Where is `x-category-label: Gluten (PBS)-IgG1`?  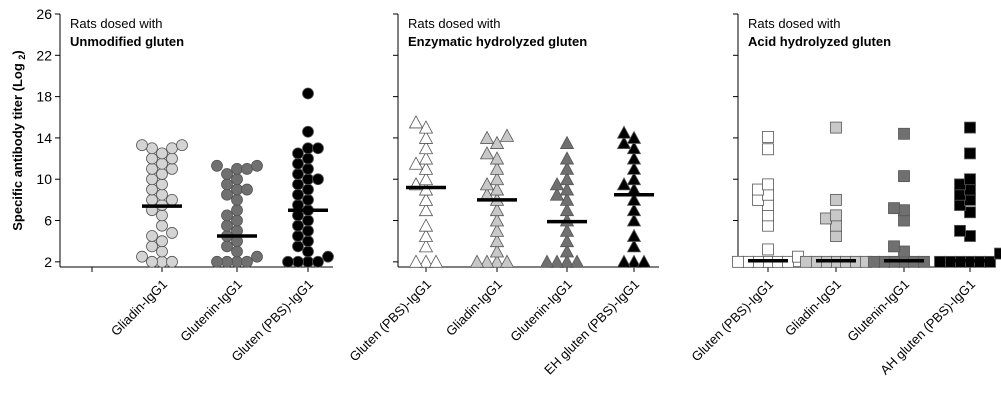 x-category-label: Gluten (PBS)-IgG1 is located at coordinates (390, 321).